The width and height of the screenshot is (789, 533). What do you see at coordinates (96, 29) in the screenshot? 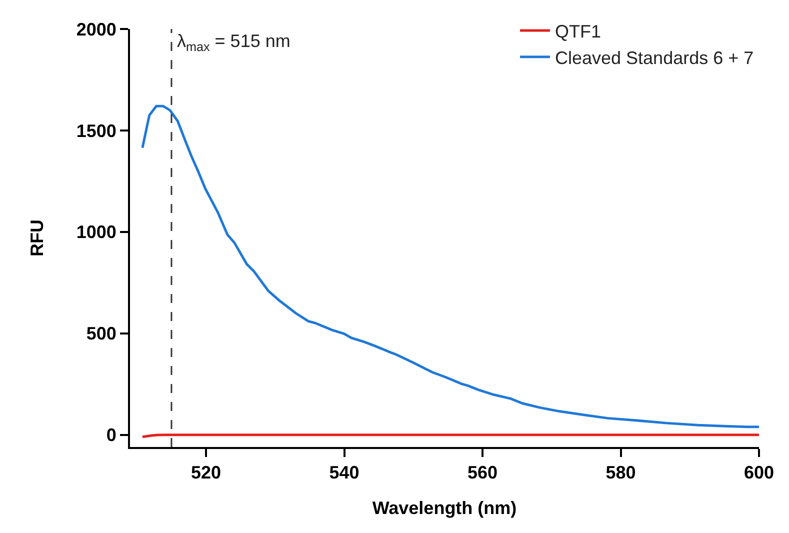
I see `y-tick-label: 2000` at bounding box center [96, 29].